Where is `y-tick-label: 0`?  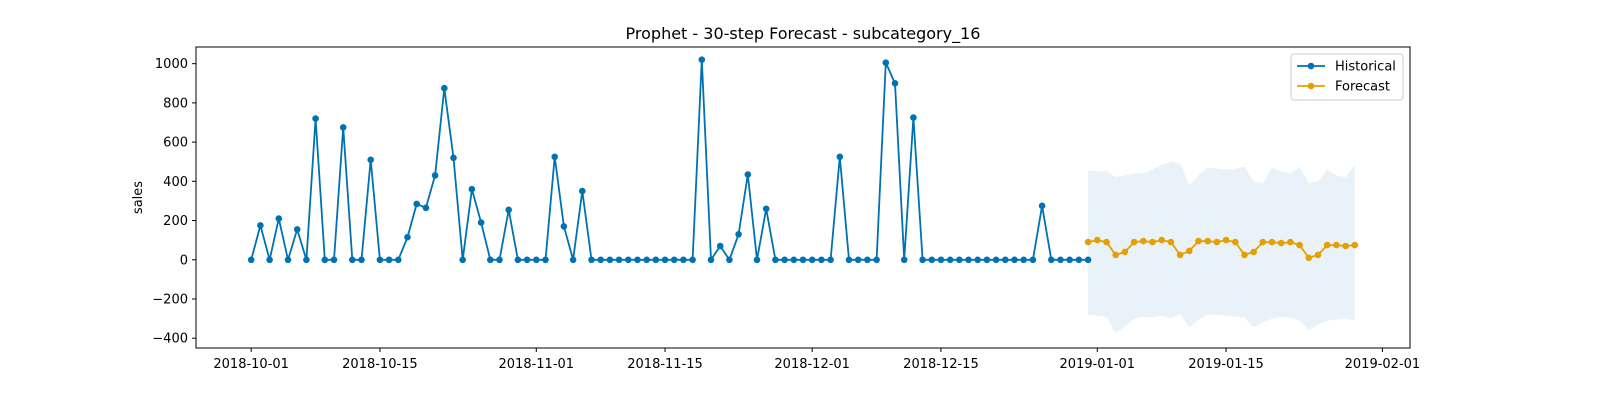 y-tick-label: 0 is located at coordinates (184, 260).